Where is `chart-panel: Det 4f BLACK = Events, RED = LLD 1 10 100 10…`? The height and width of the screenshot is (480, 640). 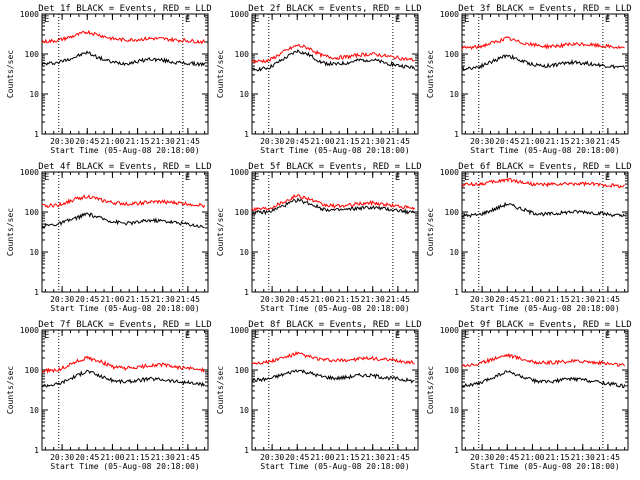 chart-panel: Det 4f BLACK = Events, RED = LLD 1 10 100 10… is located at coordinates (109, 237).